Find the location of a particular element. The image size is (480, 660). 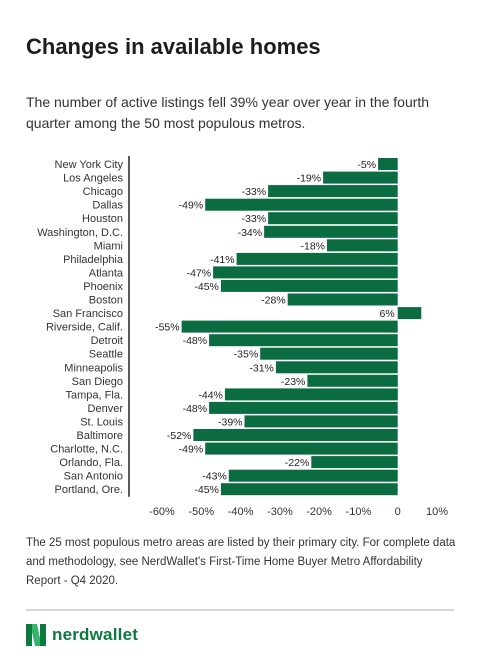

x-tick-label: 10% is located at coordinates (437, 512).